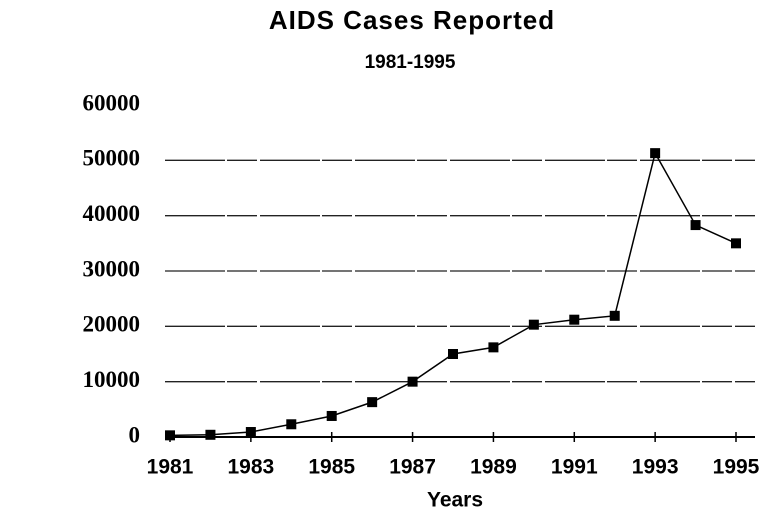  What do you see at coordinates (112, 158) in the screenshot?
I see `y-tick-label: 50000` at bounding box center [112, 158].